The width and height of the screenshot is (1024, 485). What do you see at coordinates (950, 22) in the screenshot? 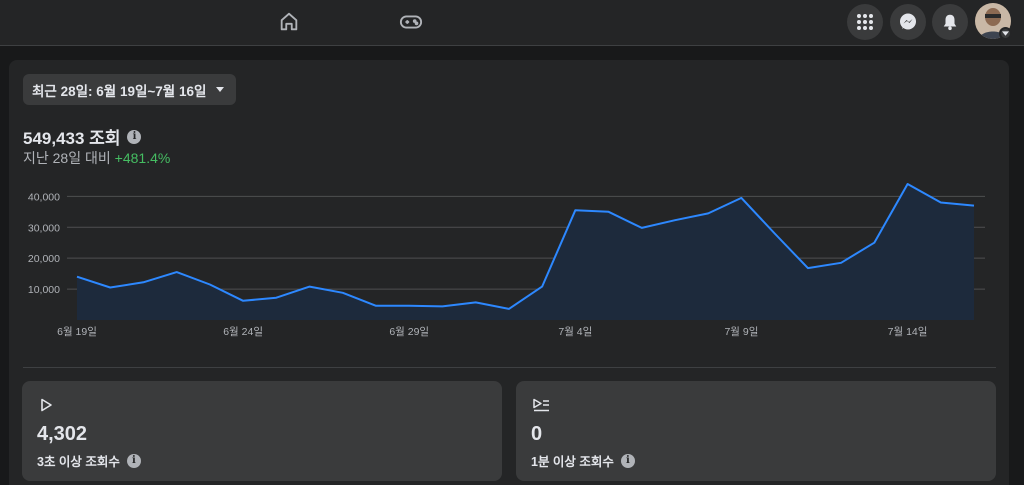
I see `bell-icon` at bounding box center [950, 22].